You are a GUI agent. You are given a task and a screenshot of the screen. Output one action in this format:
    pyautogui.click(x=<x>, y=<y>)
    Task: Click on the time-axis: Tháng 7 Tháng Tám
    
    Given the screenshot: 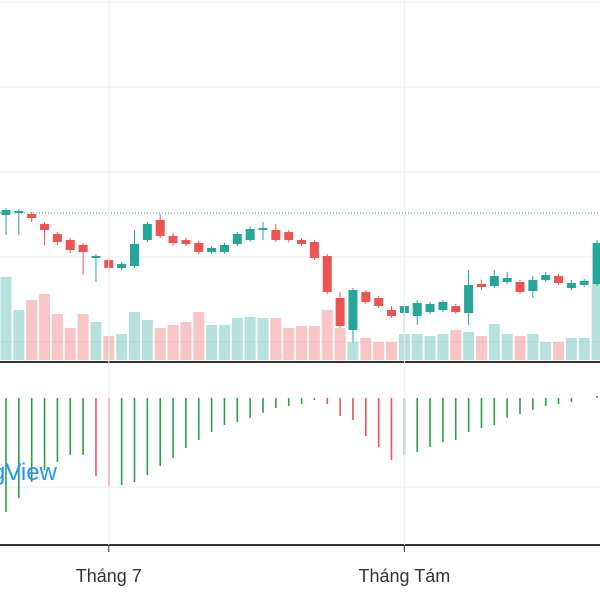 What is the action you would take?
    pyautogui.click(x=263, y=565)
    